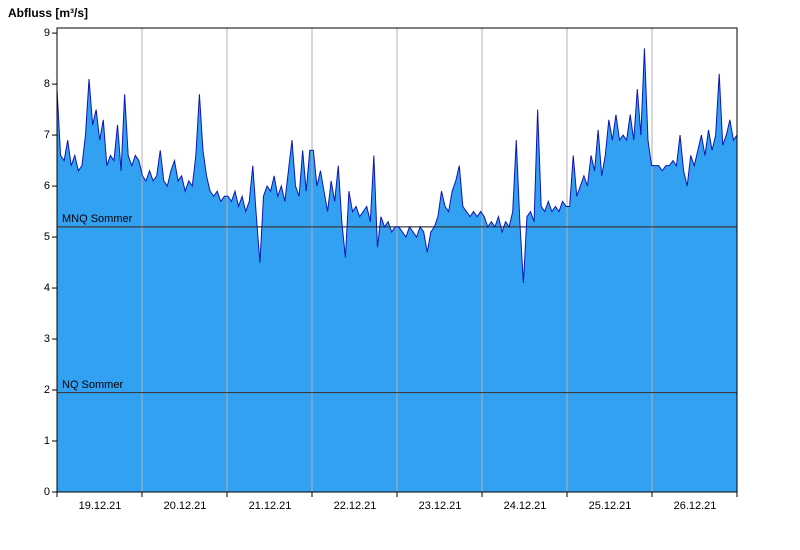 Image resolution: width=800 pixels, height=550 pixels. Describe the element at coordinates (97, 219) in the screenshot. I see `mnq-sommer-label: MNQ Sommer` at that location.